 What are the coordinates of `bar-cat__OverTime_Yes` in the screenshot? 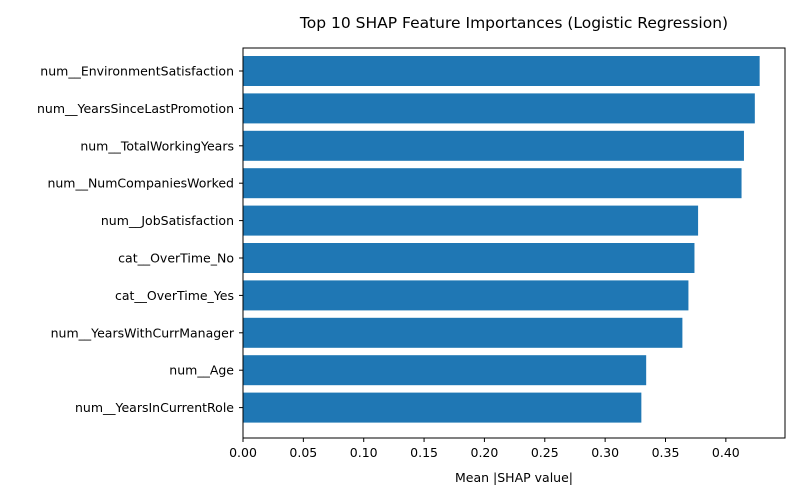 It's located at (466, 295).